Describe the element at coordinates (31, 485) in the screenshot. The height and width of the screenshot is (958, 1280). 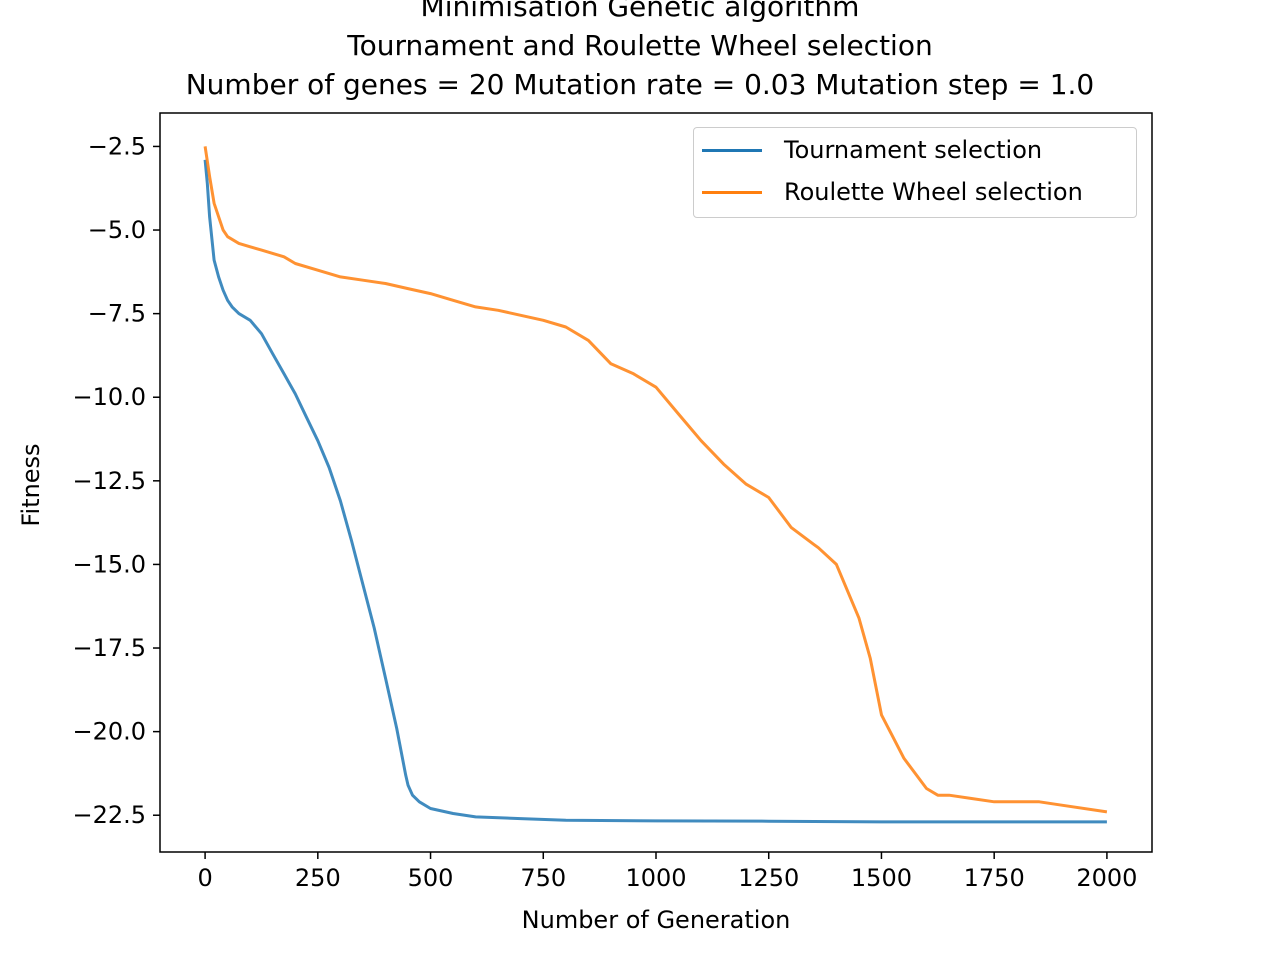
I see `y-axis-label: Fitness` at that location.